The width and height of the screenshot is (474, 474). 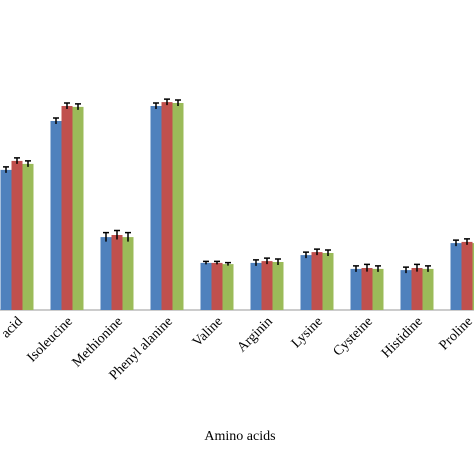 What do you see at coordinates (307, 332) in the screenshot?
I see `x-tick-label: Lysine` at bounding box center [307, 332].